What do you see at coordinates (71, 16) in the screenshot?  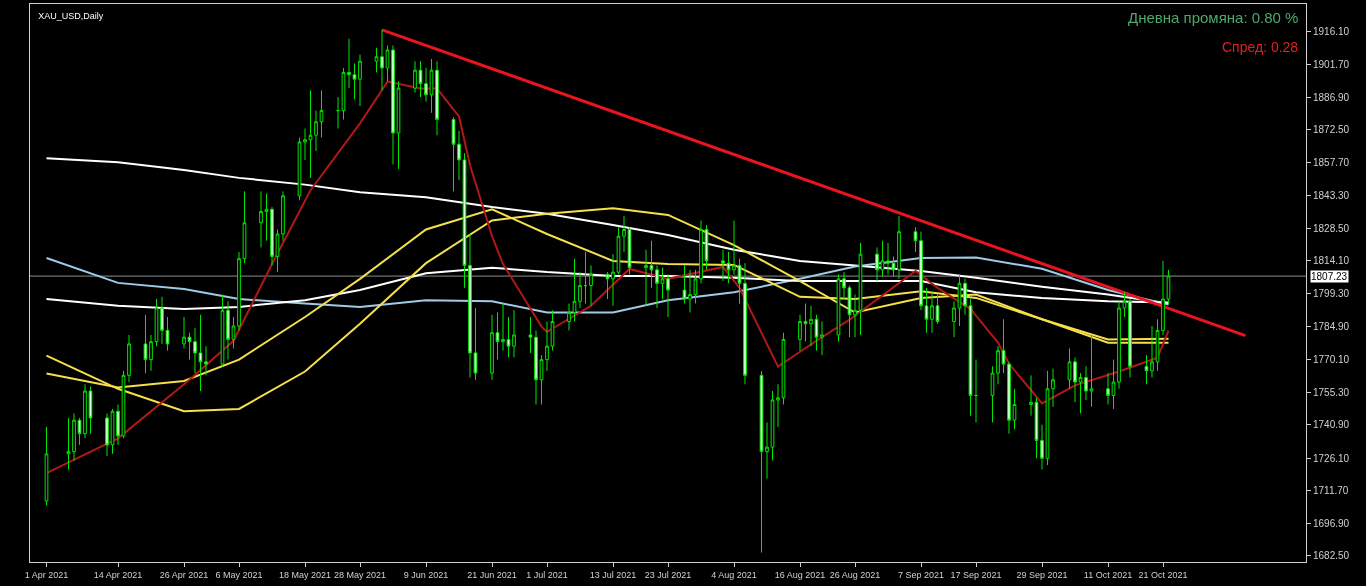 I see `text: XAU_USD,Daily` at bounding box center [71, 16].